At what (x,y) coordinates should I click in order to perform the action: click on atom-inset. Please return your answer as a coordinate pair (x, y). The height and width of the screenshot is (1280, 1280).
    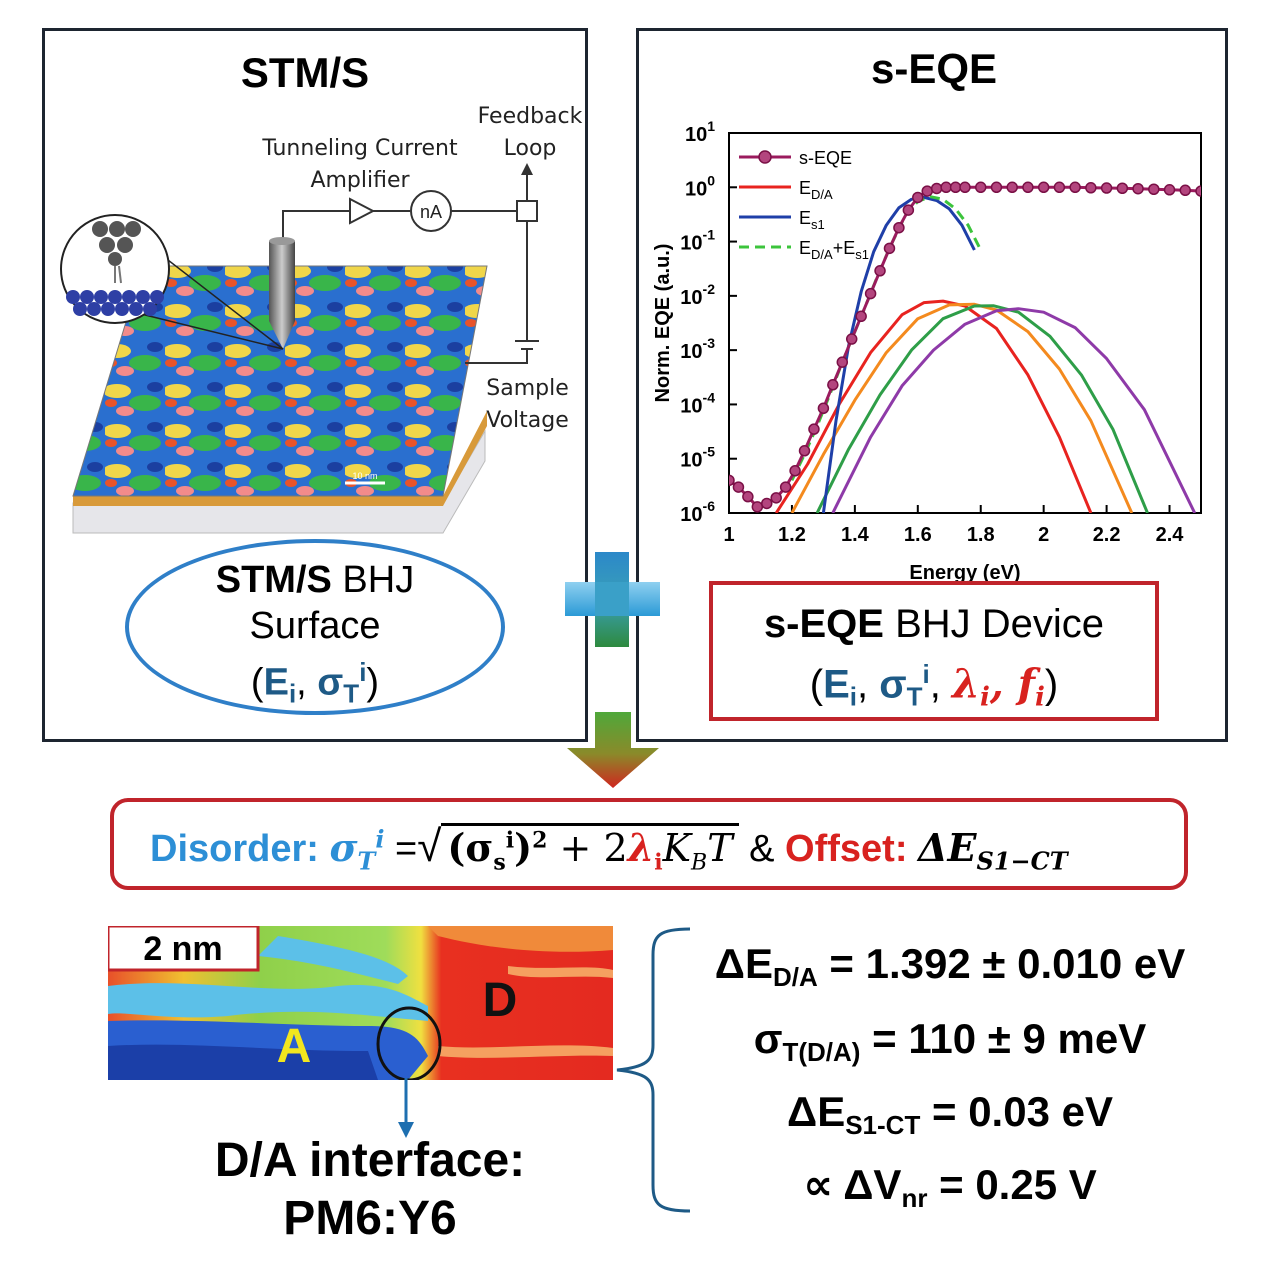
    Looking at the image, I should click on (116, 252).